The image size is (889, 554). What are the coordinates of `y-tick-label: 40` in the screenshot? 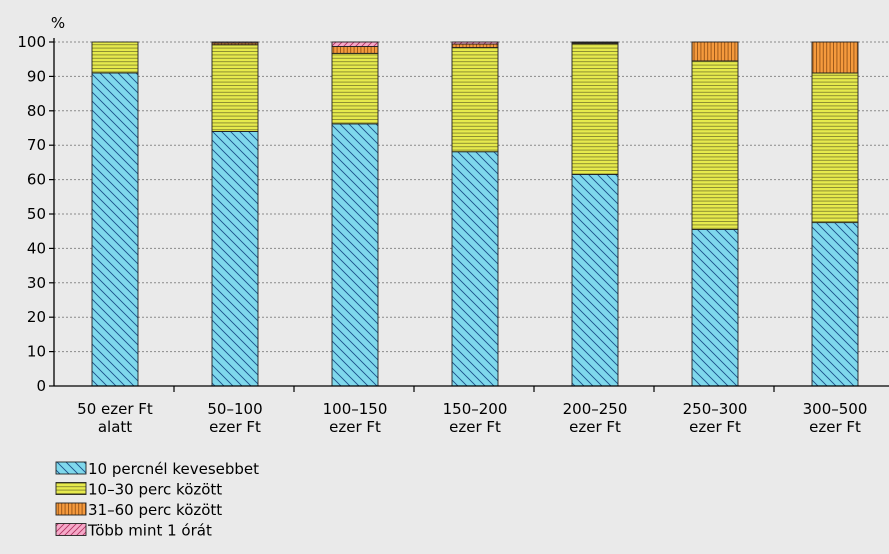 It's located at (36, 248).